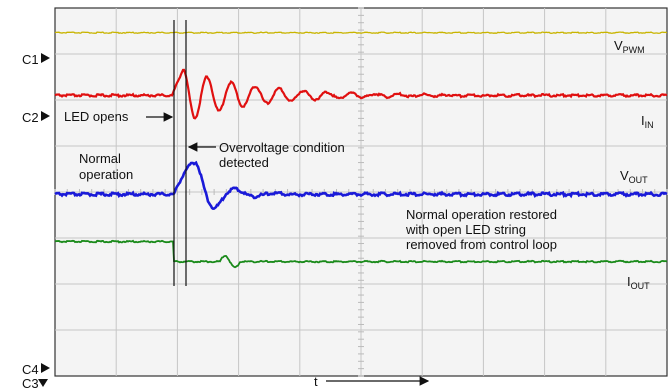  Describe the element at coordinates (282, 147) in the screenshot. I see `annotation-overvoltage-line1: Overvoltage condition` at that location.